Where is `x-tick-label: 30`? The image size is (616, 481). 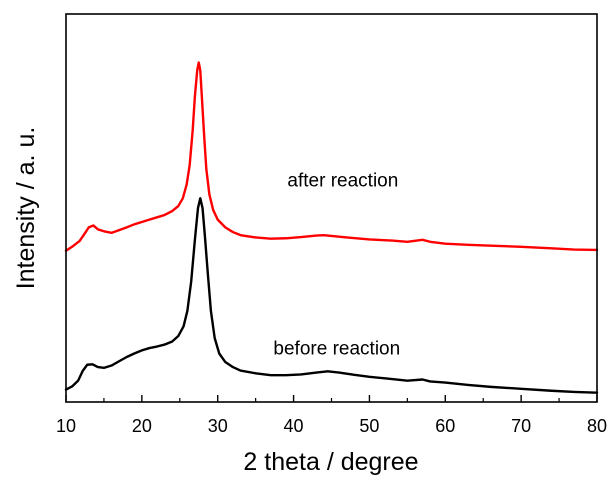
x-tick-label: 30 is located at coordinates (218, 426).